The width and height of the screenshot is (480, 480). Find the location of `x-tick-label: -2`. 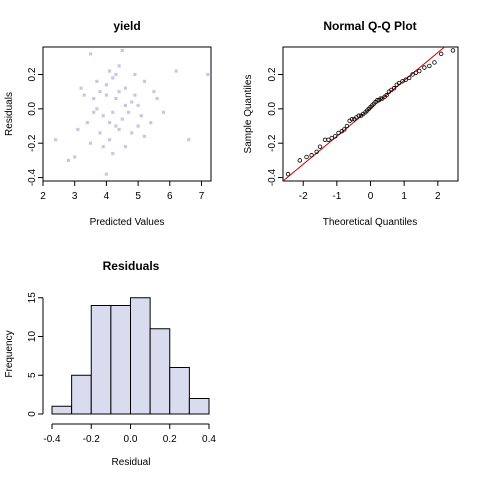

x-tick-label: -2 is located at coordinates (303, 196).